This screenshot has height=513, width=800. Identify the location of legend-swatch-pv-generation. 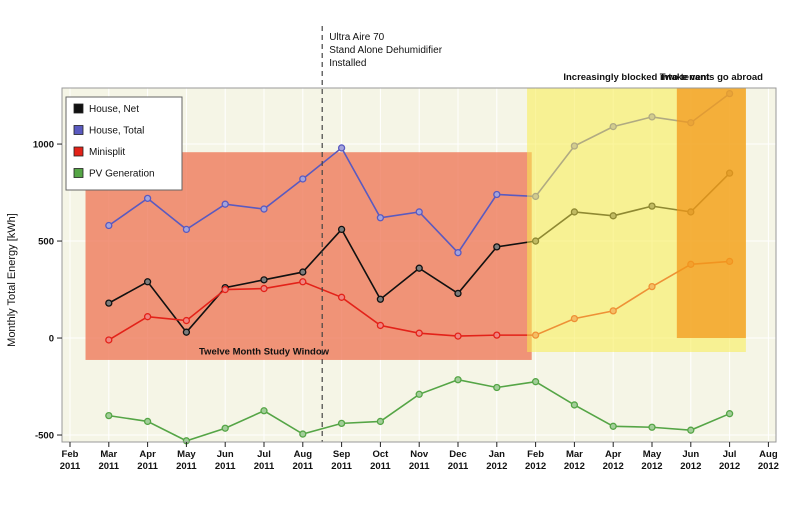
(78, 173).